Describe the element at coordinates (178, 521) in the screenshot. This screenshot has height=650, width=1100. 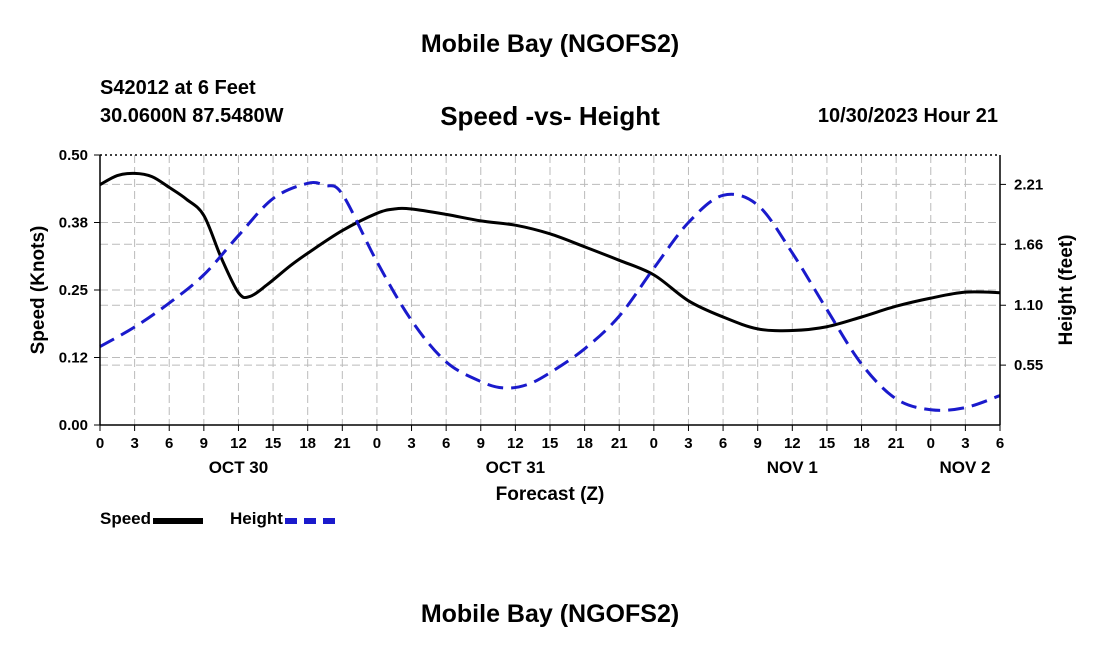
I see `legend-speed-swatch` at that location.